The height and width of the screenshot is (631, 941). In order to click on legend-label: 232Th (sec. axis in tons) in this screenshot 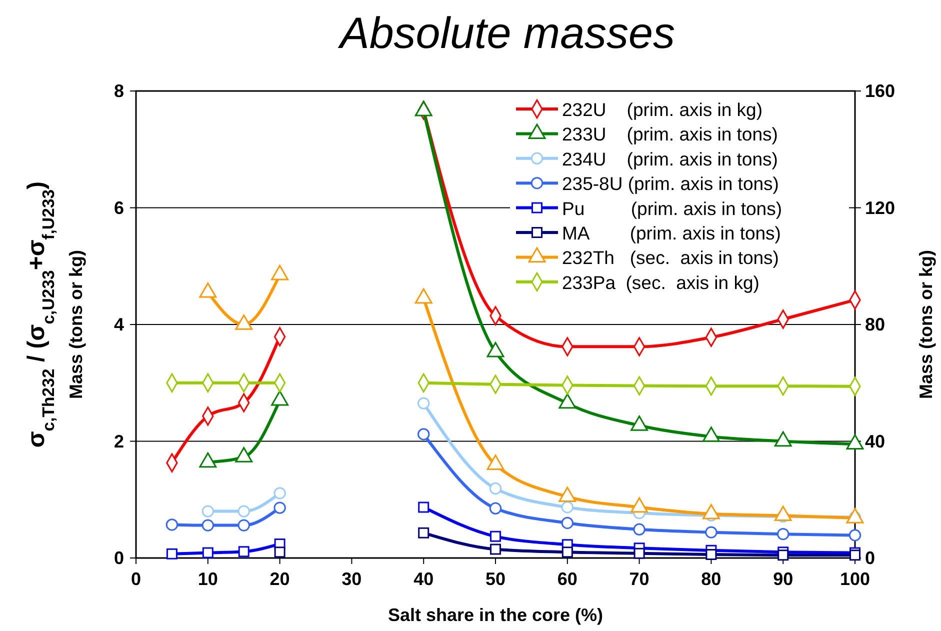, I will do `click(670, 257)`.